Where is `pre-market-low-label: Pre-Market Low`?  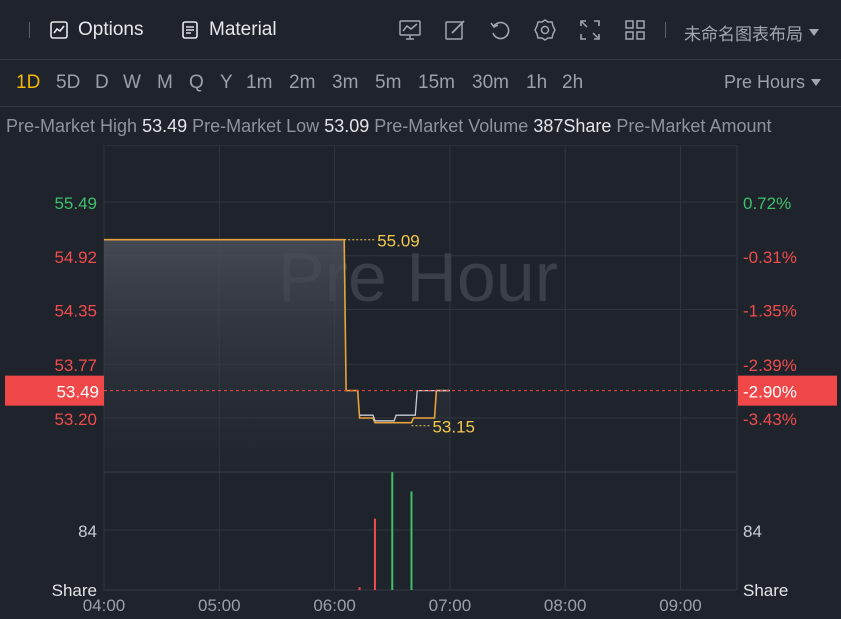
pre-market-low-label: Pre-Market Low is located at coordinates (256, 126).